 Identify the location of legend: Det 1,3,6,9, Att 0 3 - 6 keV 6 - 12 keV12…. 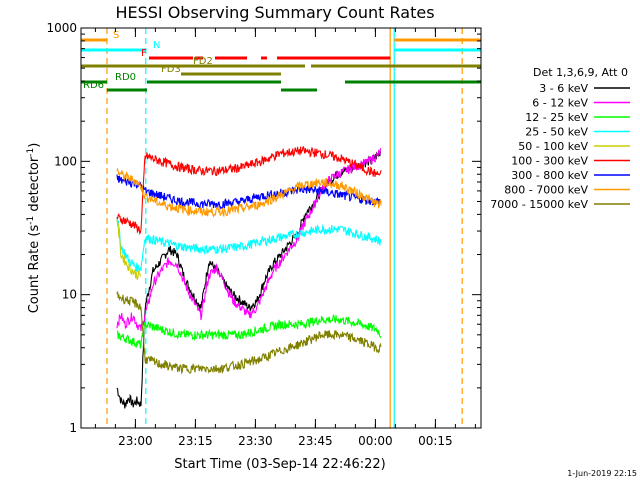
(560, 138).